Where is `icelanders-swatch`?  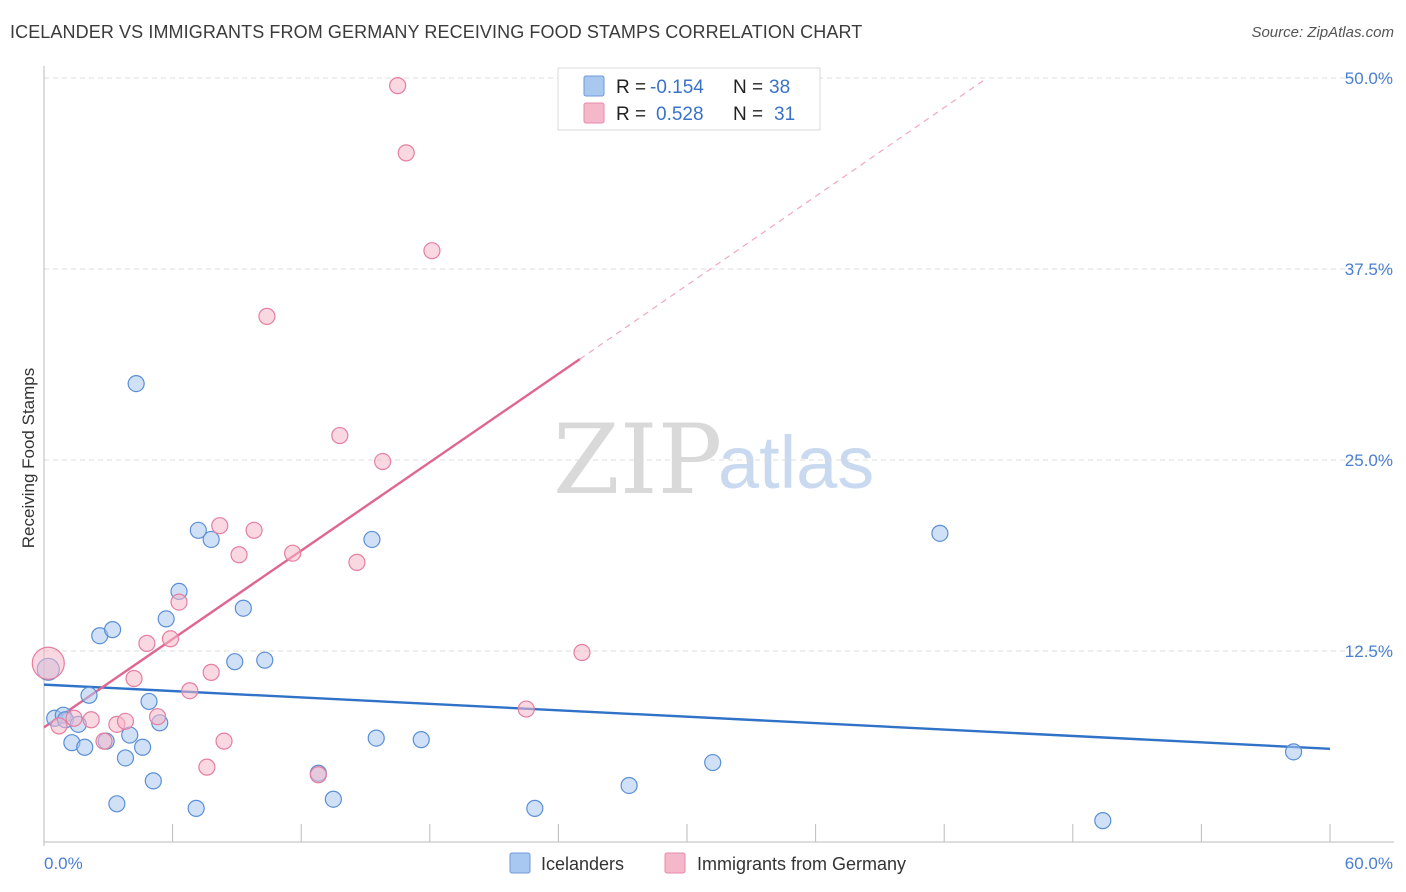
icelanders-swatch is located at coordinates (594, 86).